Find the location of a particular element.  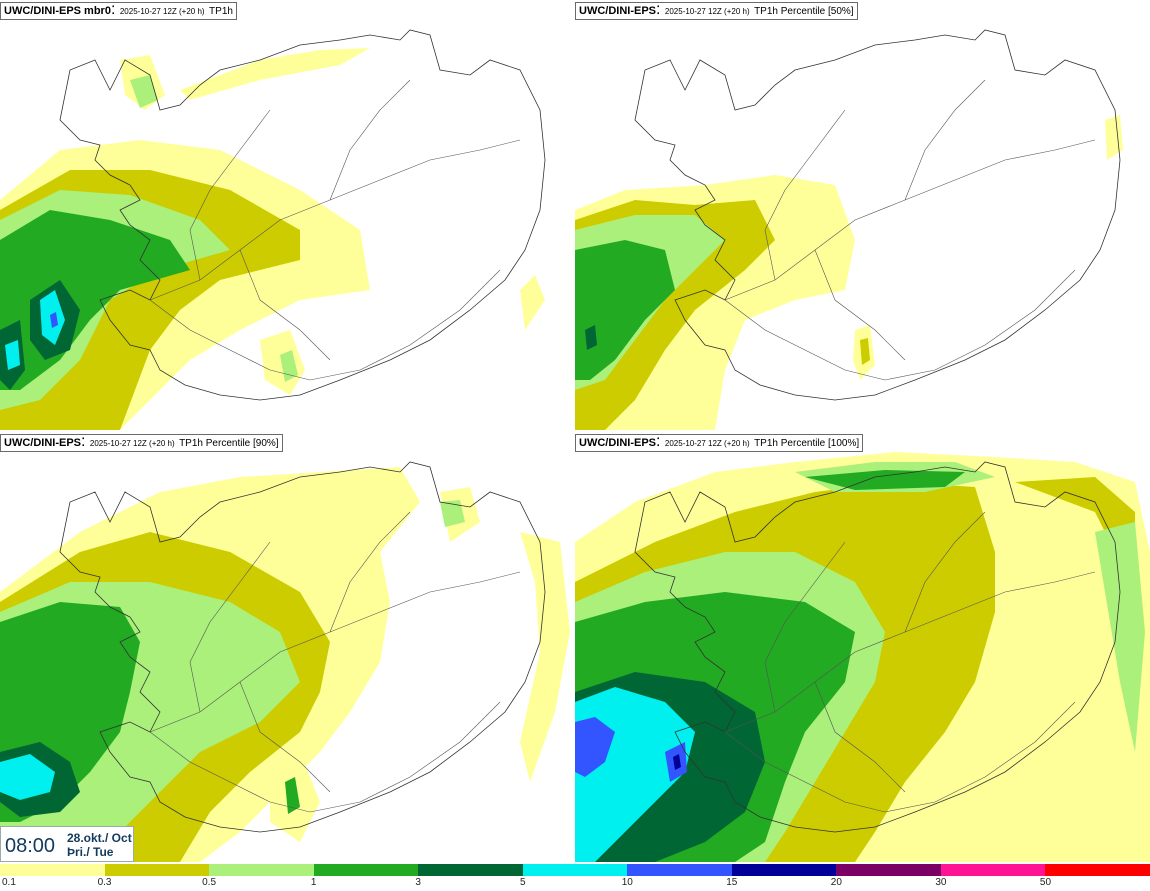

field-label: TP1h Percentile [50%] is located at coordinates (804, 11).